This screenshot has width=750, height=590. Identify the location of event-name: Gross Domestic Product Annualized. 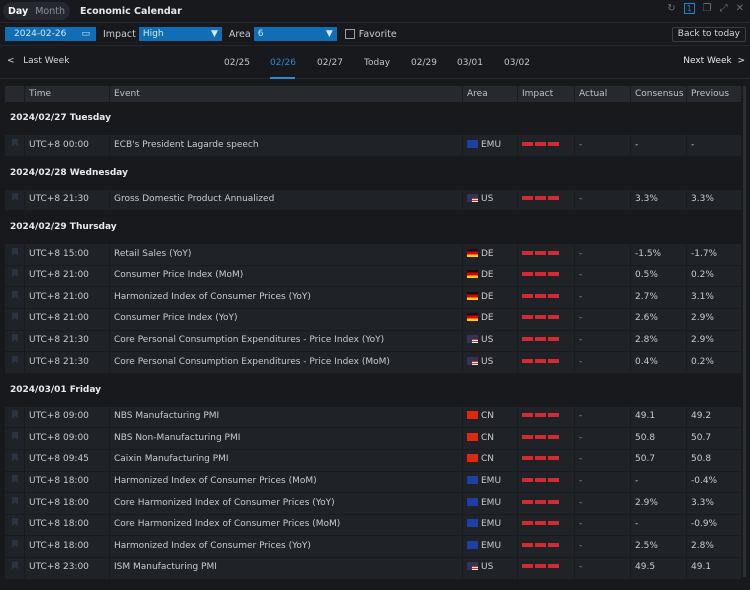
(286, 200).